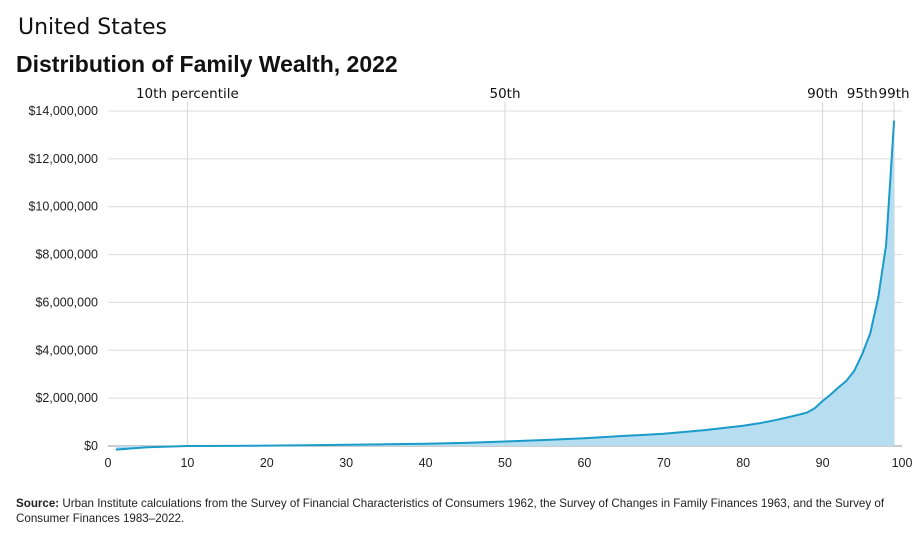 Image resolution: width=922 pixels, height=539 pixels. I want to click on percentile-labels: 10th percentile 50th 90th 95th 99th, so click(523, 94).